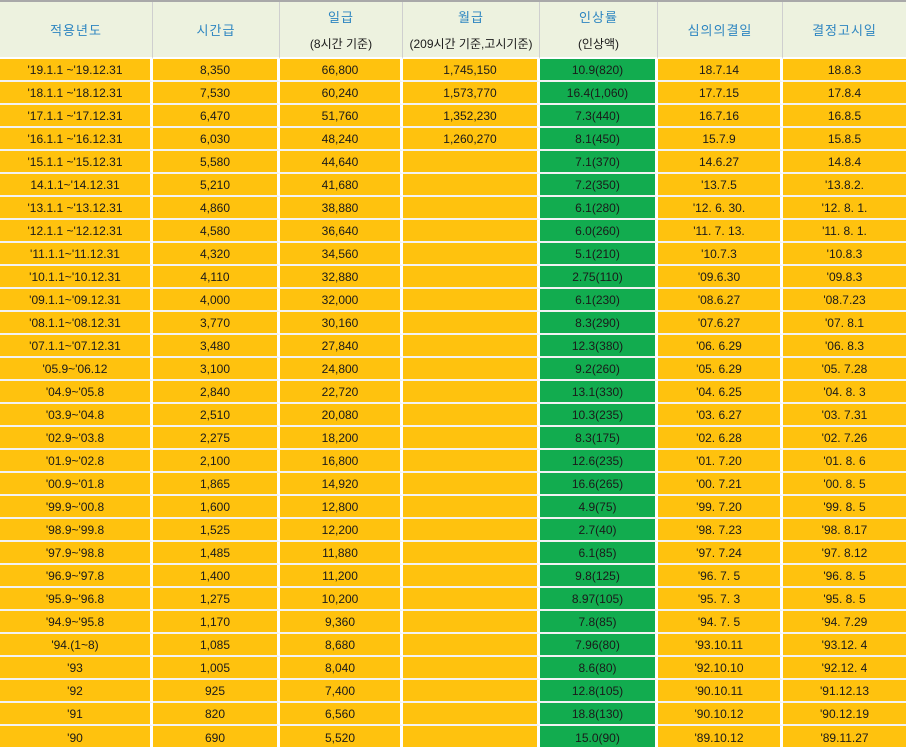 This screenshot has height=747, width=906. I want to click on column-label: 월급, so click(471, 17).